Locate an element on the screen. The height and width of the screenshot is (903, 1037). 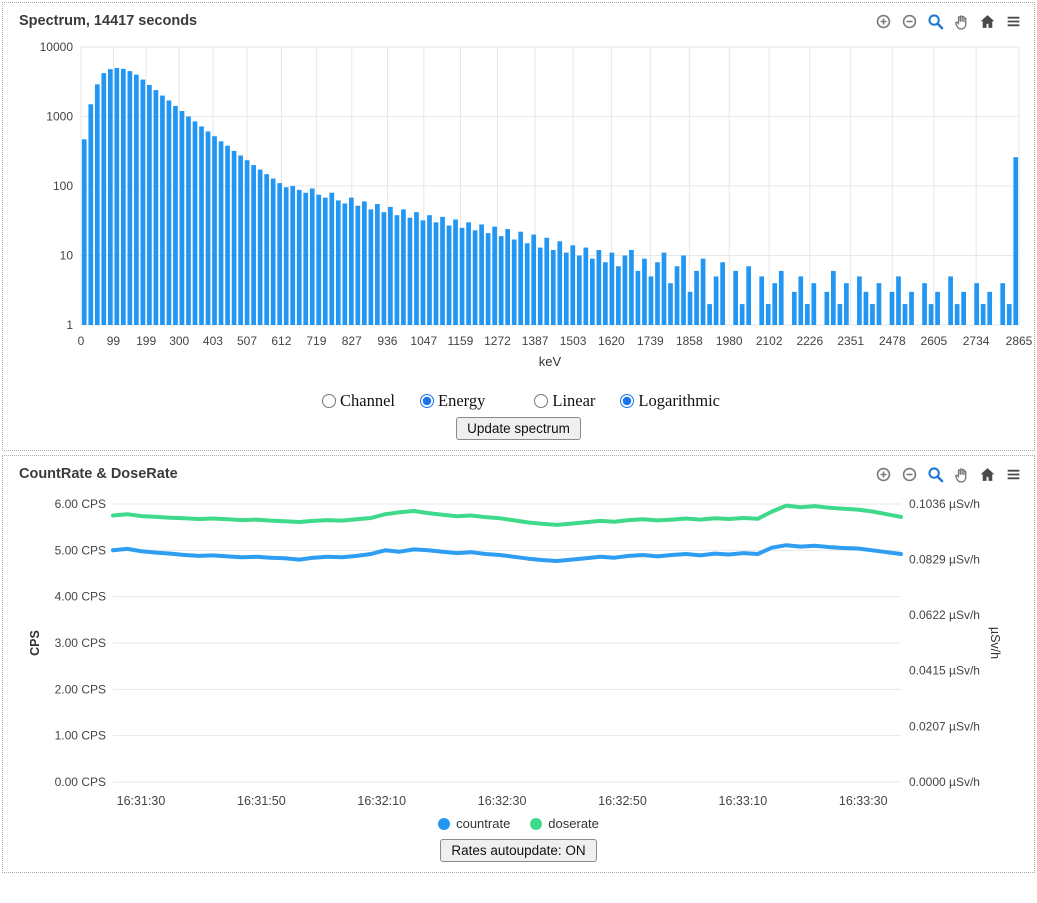
legend-item-doserate: doserate is located at coordinates (564, 823).